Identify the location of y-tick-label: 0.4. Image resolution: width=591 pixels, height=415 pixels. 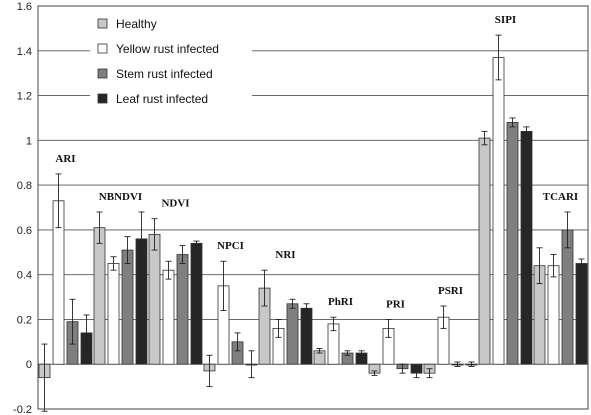
(24, 276).